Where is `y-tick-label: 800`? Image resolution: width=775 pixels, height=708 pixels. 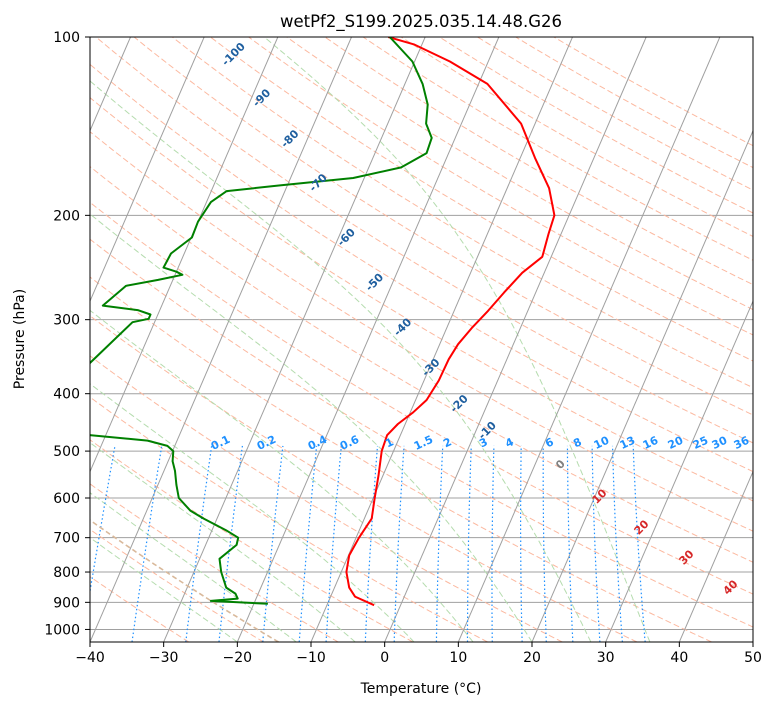 y-tick-label: 800 is located at coordinates (66, 573).